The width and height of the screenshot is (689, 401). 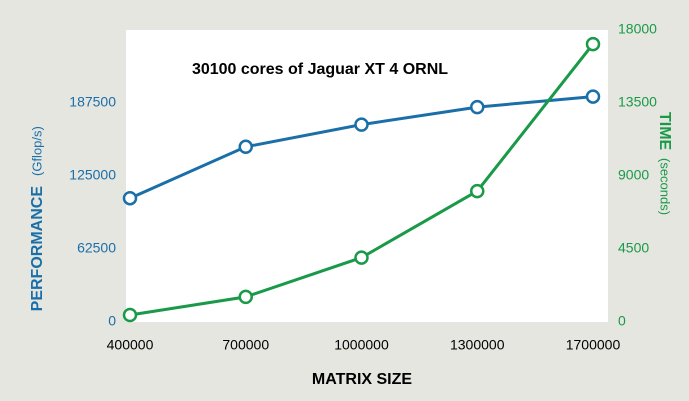 I want to click on x-tick-label: 400000, so click(x=130, y=345).